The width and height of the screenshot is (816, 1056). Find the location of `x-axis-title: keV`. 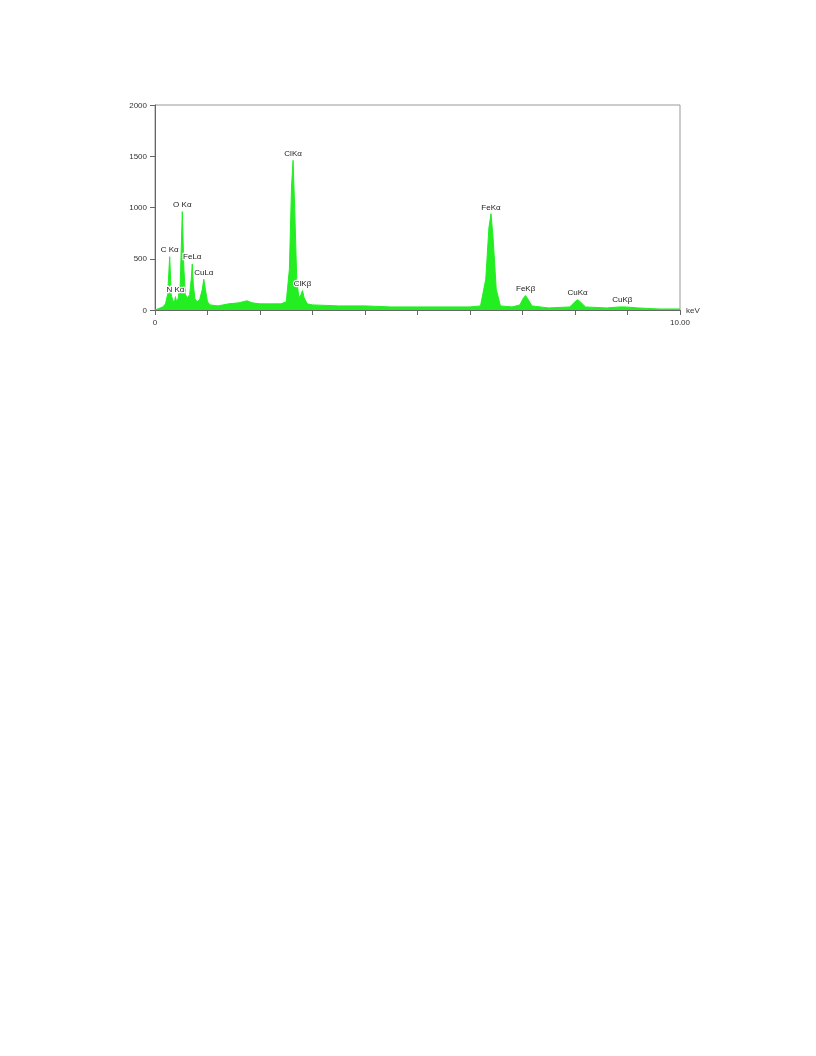

x-axis-title: keV is located at coordinates (693, 310).